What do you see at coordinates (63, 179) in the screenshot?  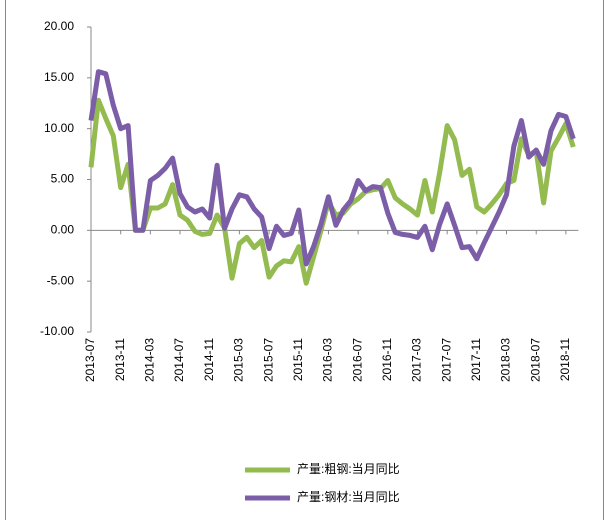 I see `y-tick-label: 5.00` at bounding box center [63, 179].